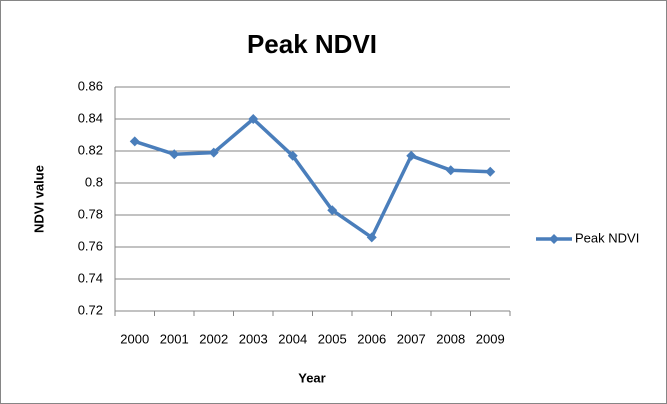 The height and width of the screenshot is (404, 667). I want to click on y-tick-label: 0.86, so click(90, 85).